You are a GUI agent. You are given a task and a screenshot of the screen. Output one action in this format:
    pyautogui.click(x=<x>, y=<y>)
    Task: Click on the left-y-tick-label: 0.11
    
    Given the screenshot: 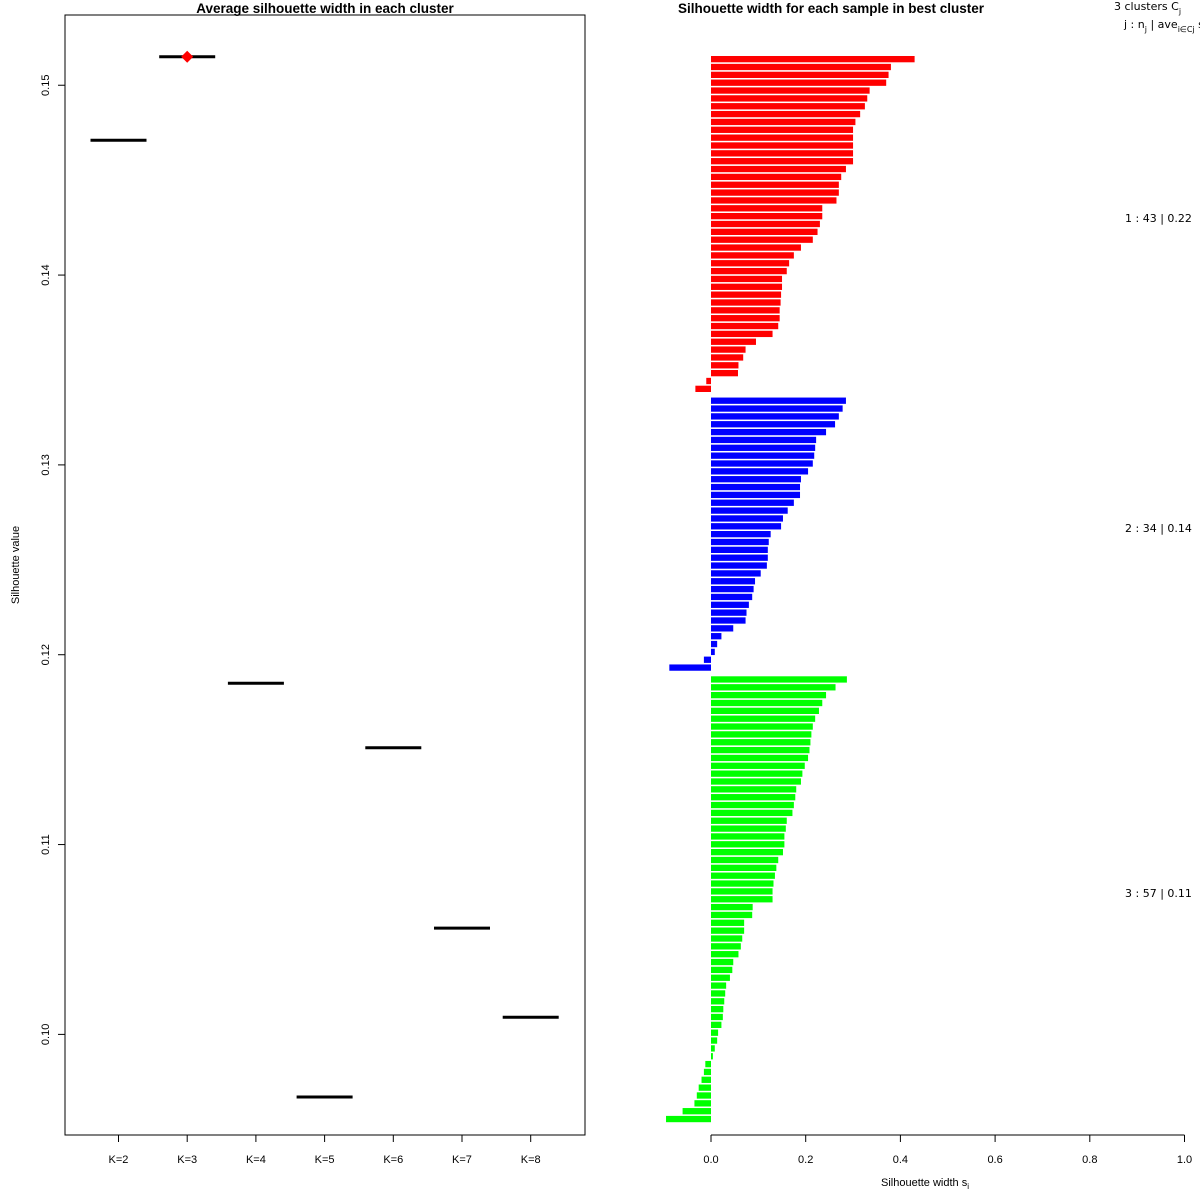 What is the action you would take?
    pyautogui.click(x=46, y=844)
    